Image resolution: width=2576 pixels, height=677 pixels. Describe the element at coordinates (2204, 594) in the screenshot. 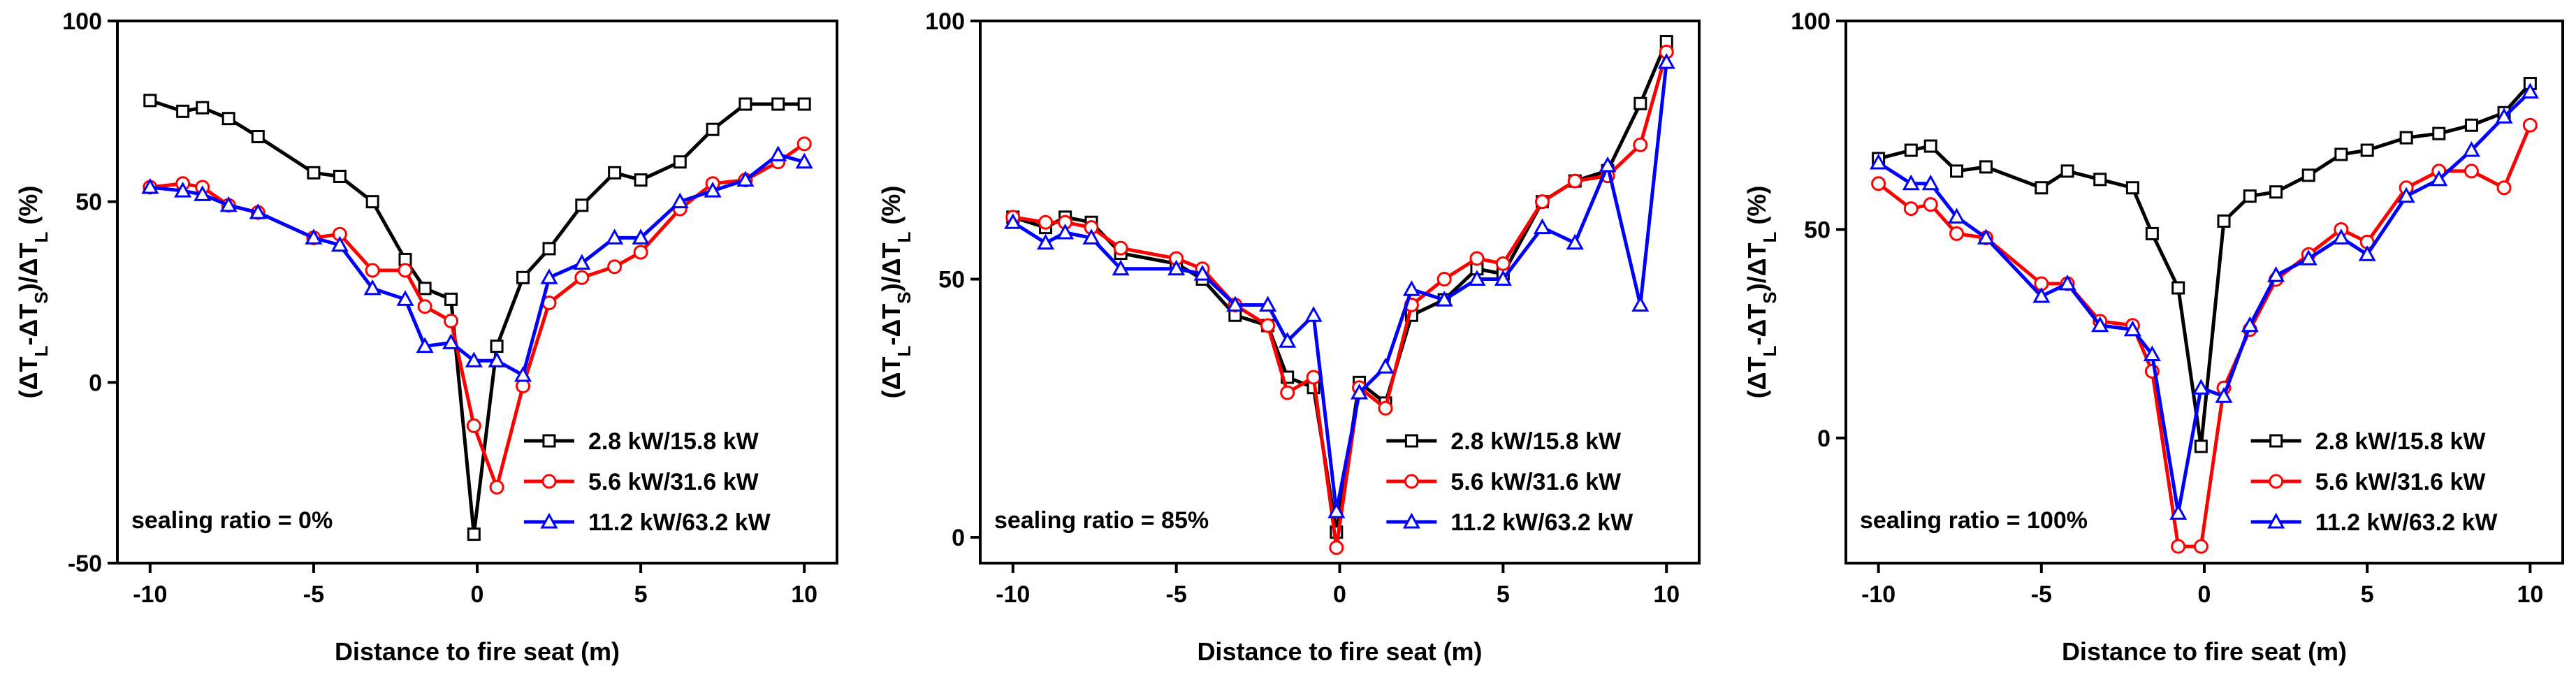

I see `x-tick-label: 0` at that location.